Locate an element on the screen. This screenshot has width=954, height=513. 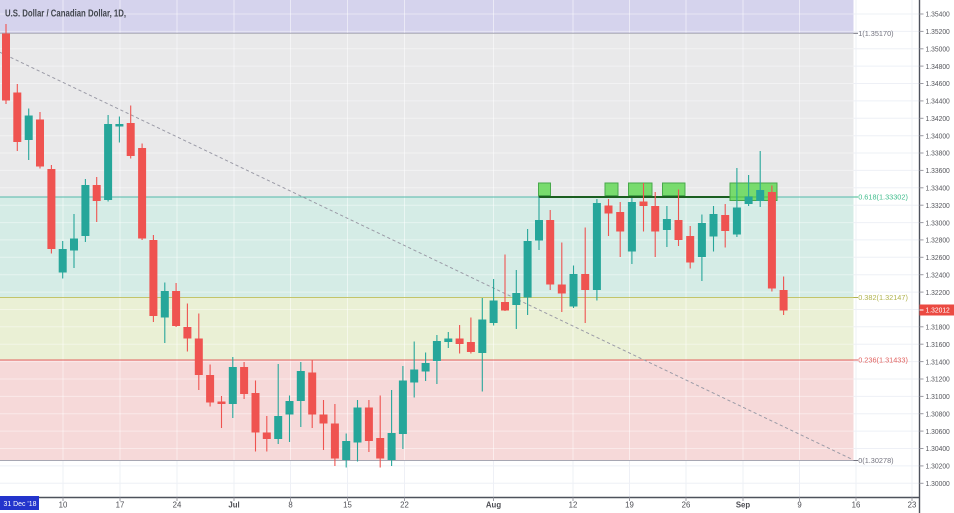
svg-text: 16 is located at coordinates (856, 505).